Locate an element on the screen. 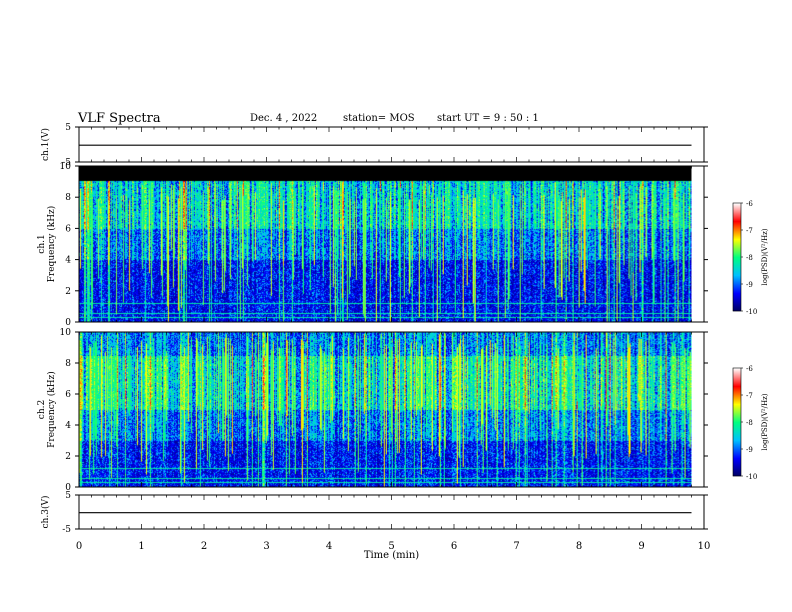 Image resolution: width=792 pixels, height=612 pixels. y-axis-label: ch.2 is located at coordinates (42, 409).